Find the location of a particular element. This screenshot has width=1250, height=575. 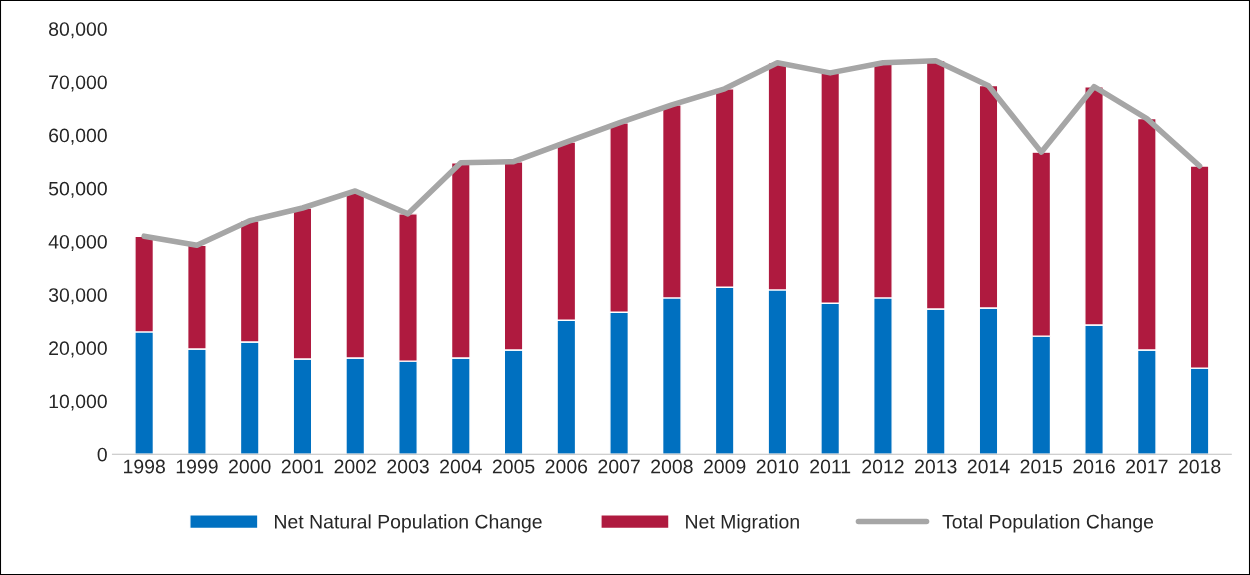

legend-label: Total Population Change is located at coordinates (1048, 523).